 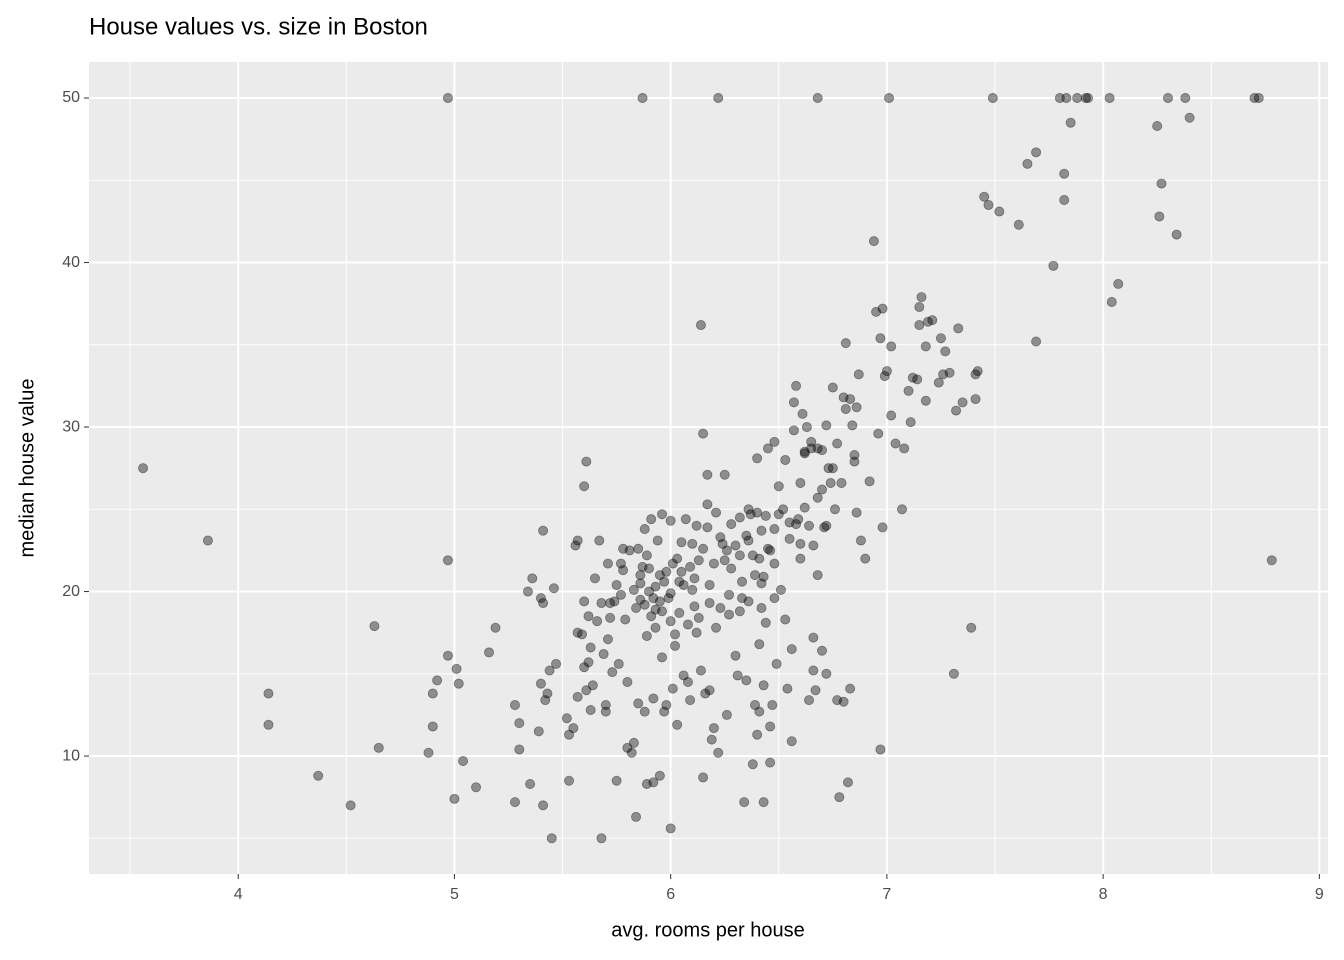 What do you see at coordinates (1319, 894) in the screenshot?
I see `x-tick-label: 9` at bounding box center [1319, 894].